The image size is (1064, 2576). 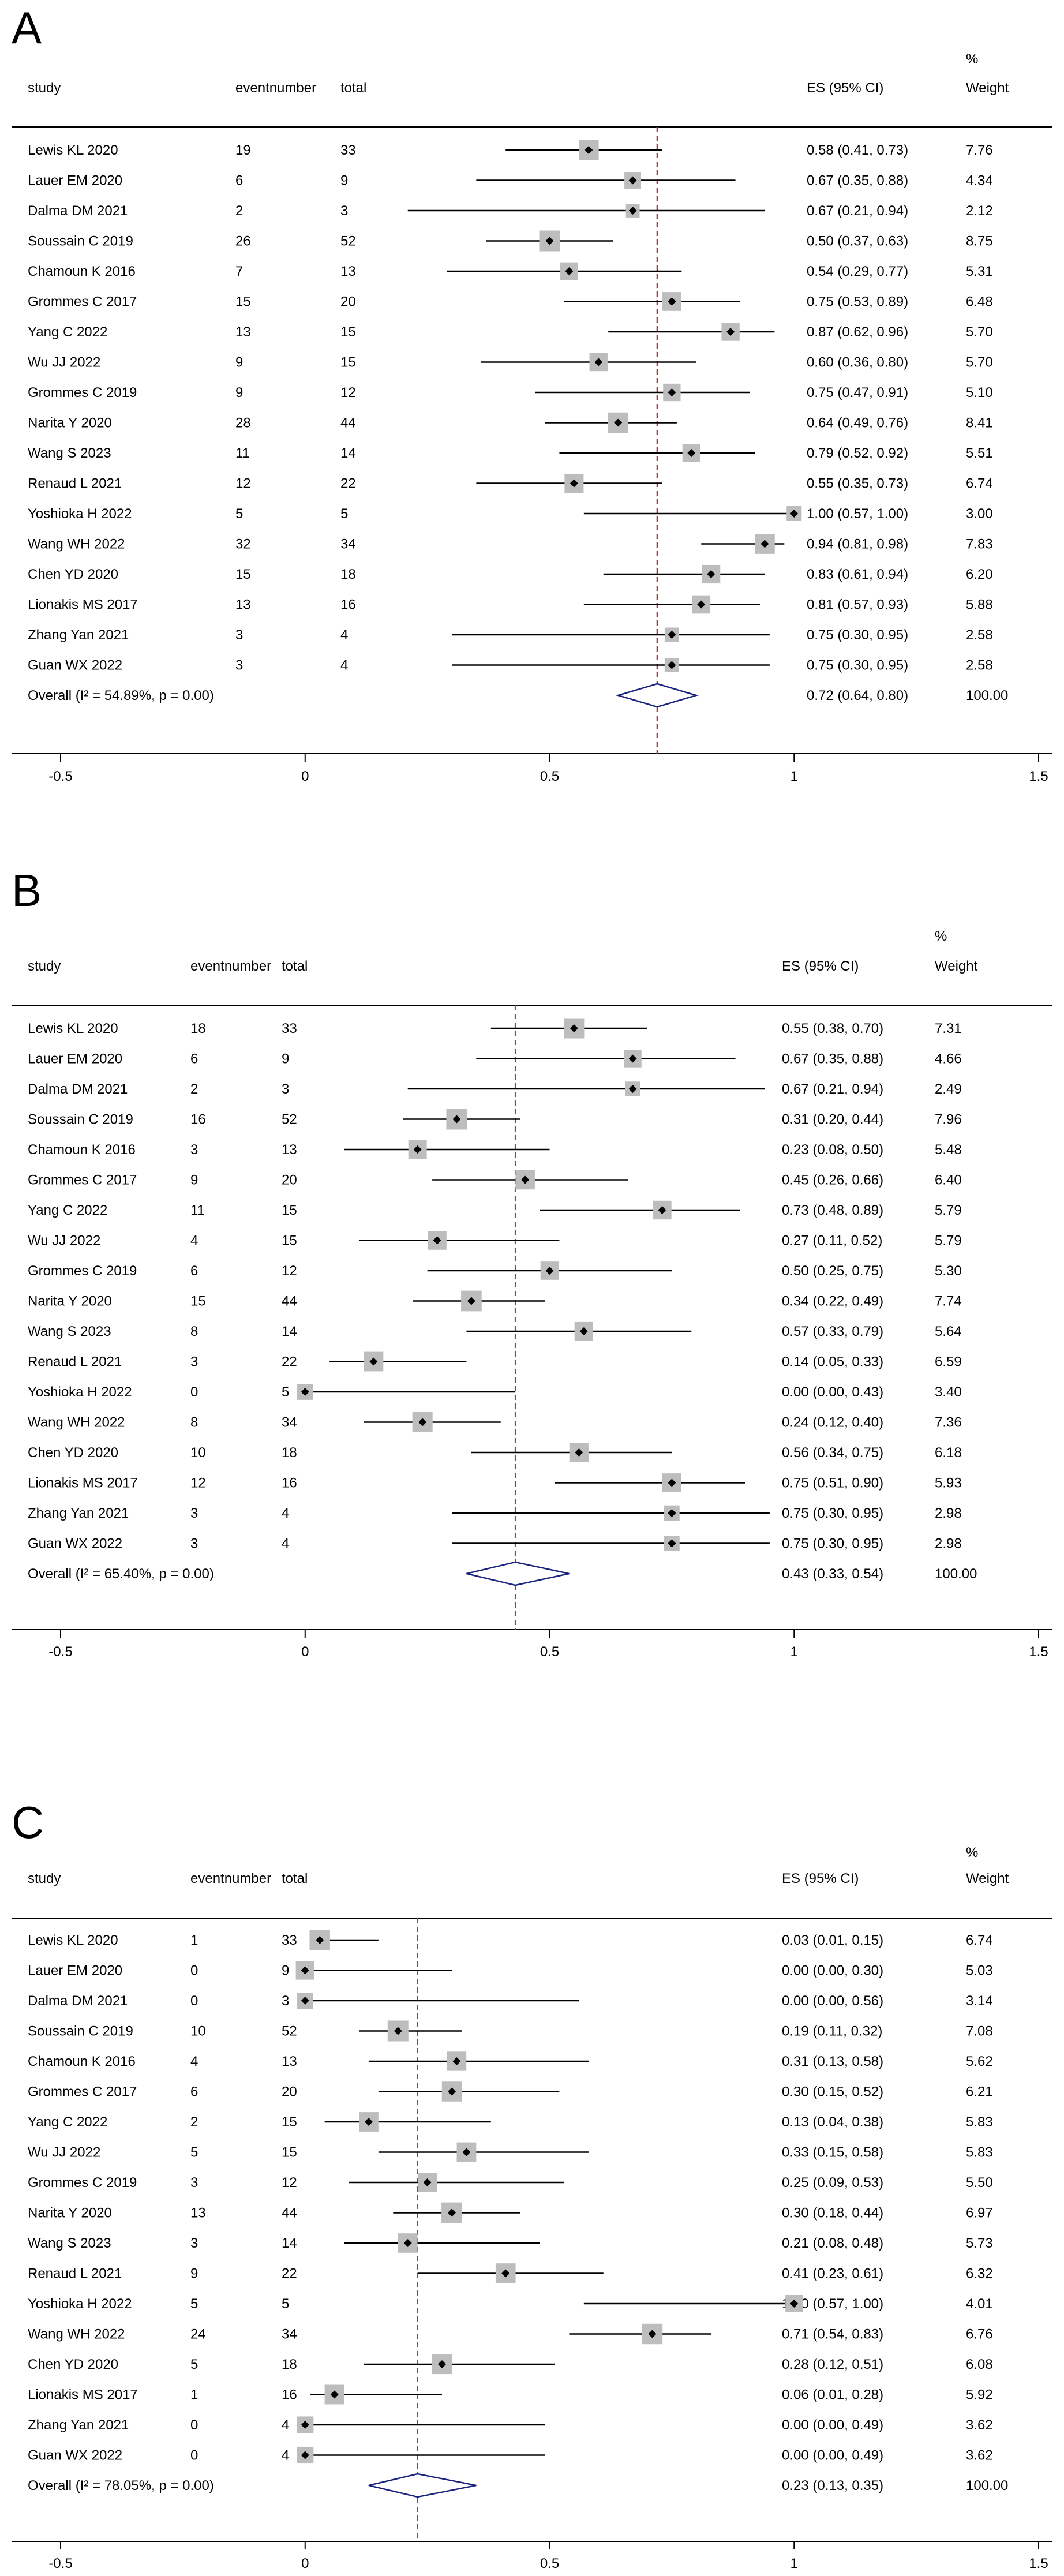 I want to click on study-name: Narita Y 2020, so click(x=70, y=2213).